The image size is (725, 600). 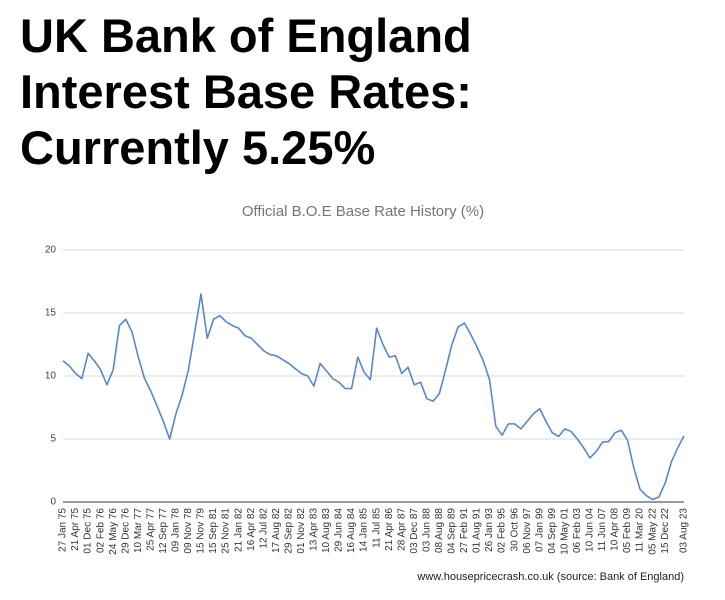 What do you see at coordinates (113, 531) in the screenshot?
I see `x-tick-label: 24 May 76` at bounding box center [113, 531].